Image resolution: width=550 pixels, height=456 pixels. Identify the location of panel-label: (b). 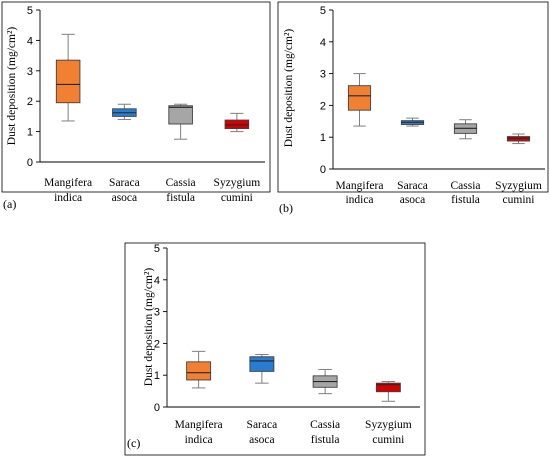
(286, 208).